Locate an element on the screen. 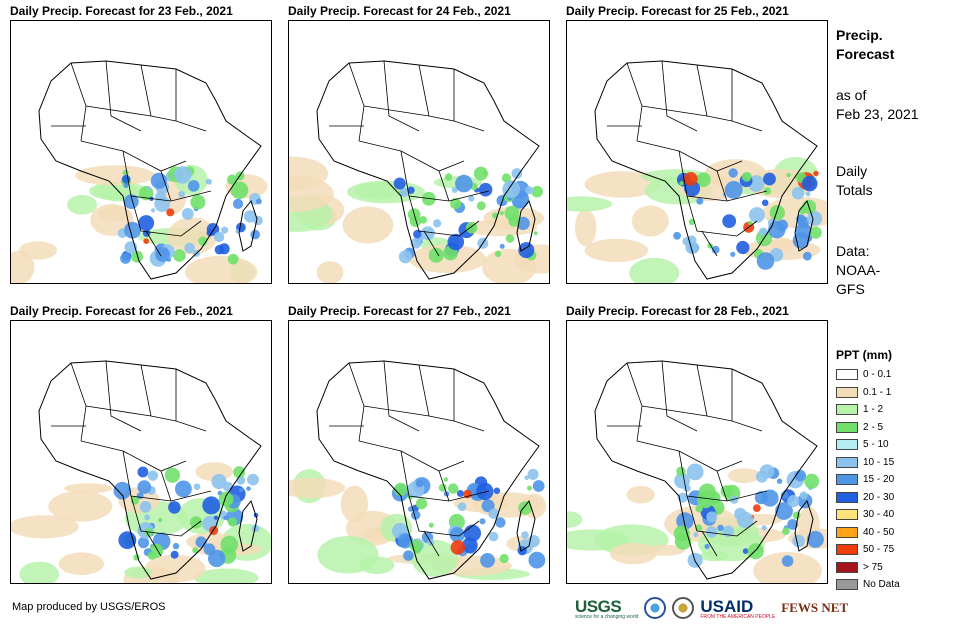 The height and width of the screenshot is (626, 967). noaa-logo-icon is located at coordinates (655, 608).